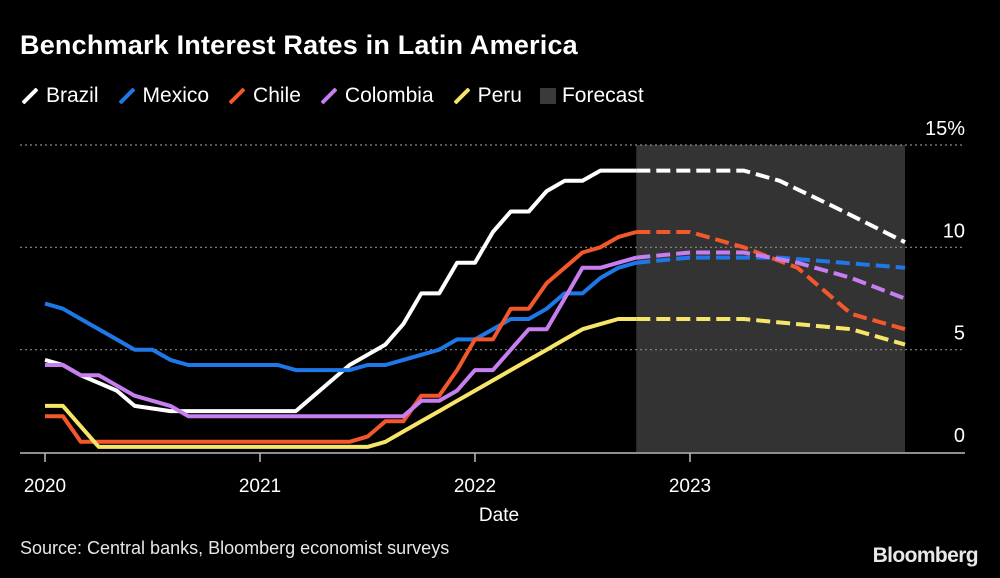 The width and height of the screenshot is (1000, 578). What do you see at coordinates (72, 95) in the screenshot?
I see `legend-label: Brazil` at bounding box center [72, 95].